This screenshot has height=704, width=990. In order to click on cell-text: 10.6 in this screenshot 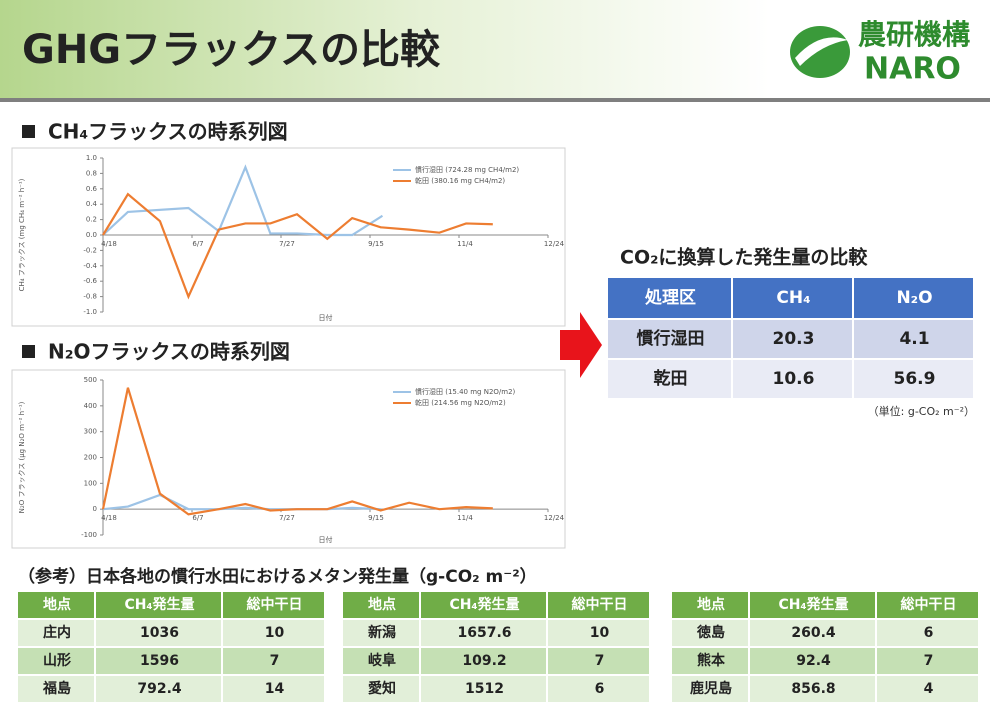, I will do `click(794, 379)`.